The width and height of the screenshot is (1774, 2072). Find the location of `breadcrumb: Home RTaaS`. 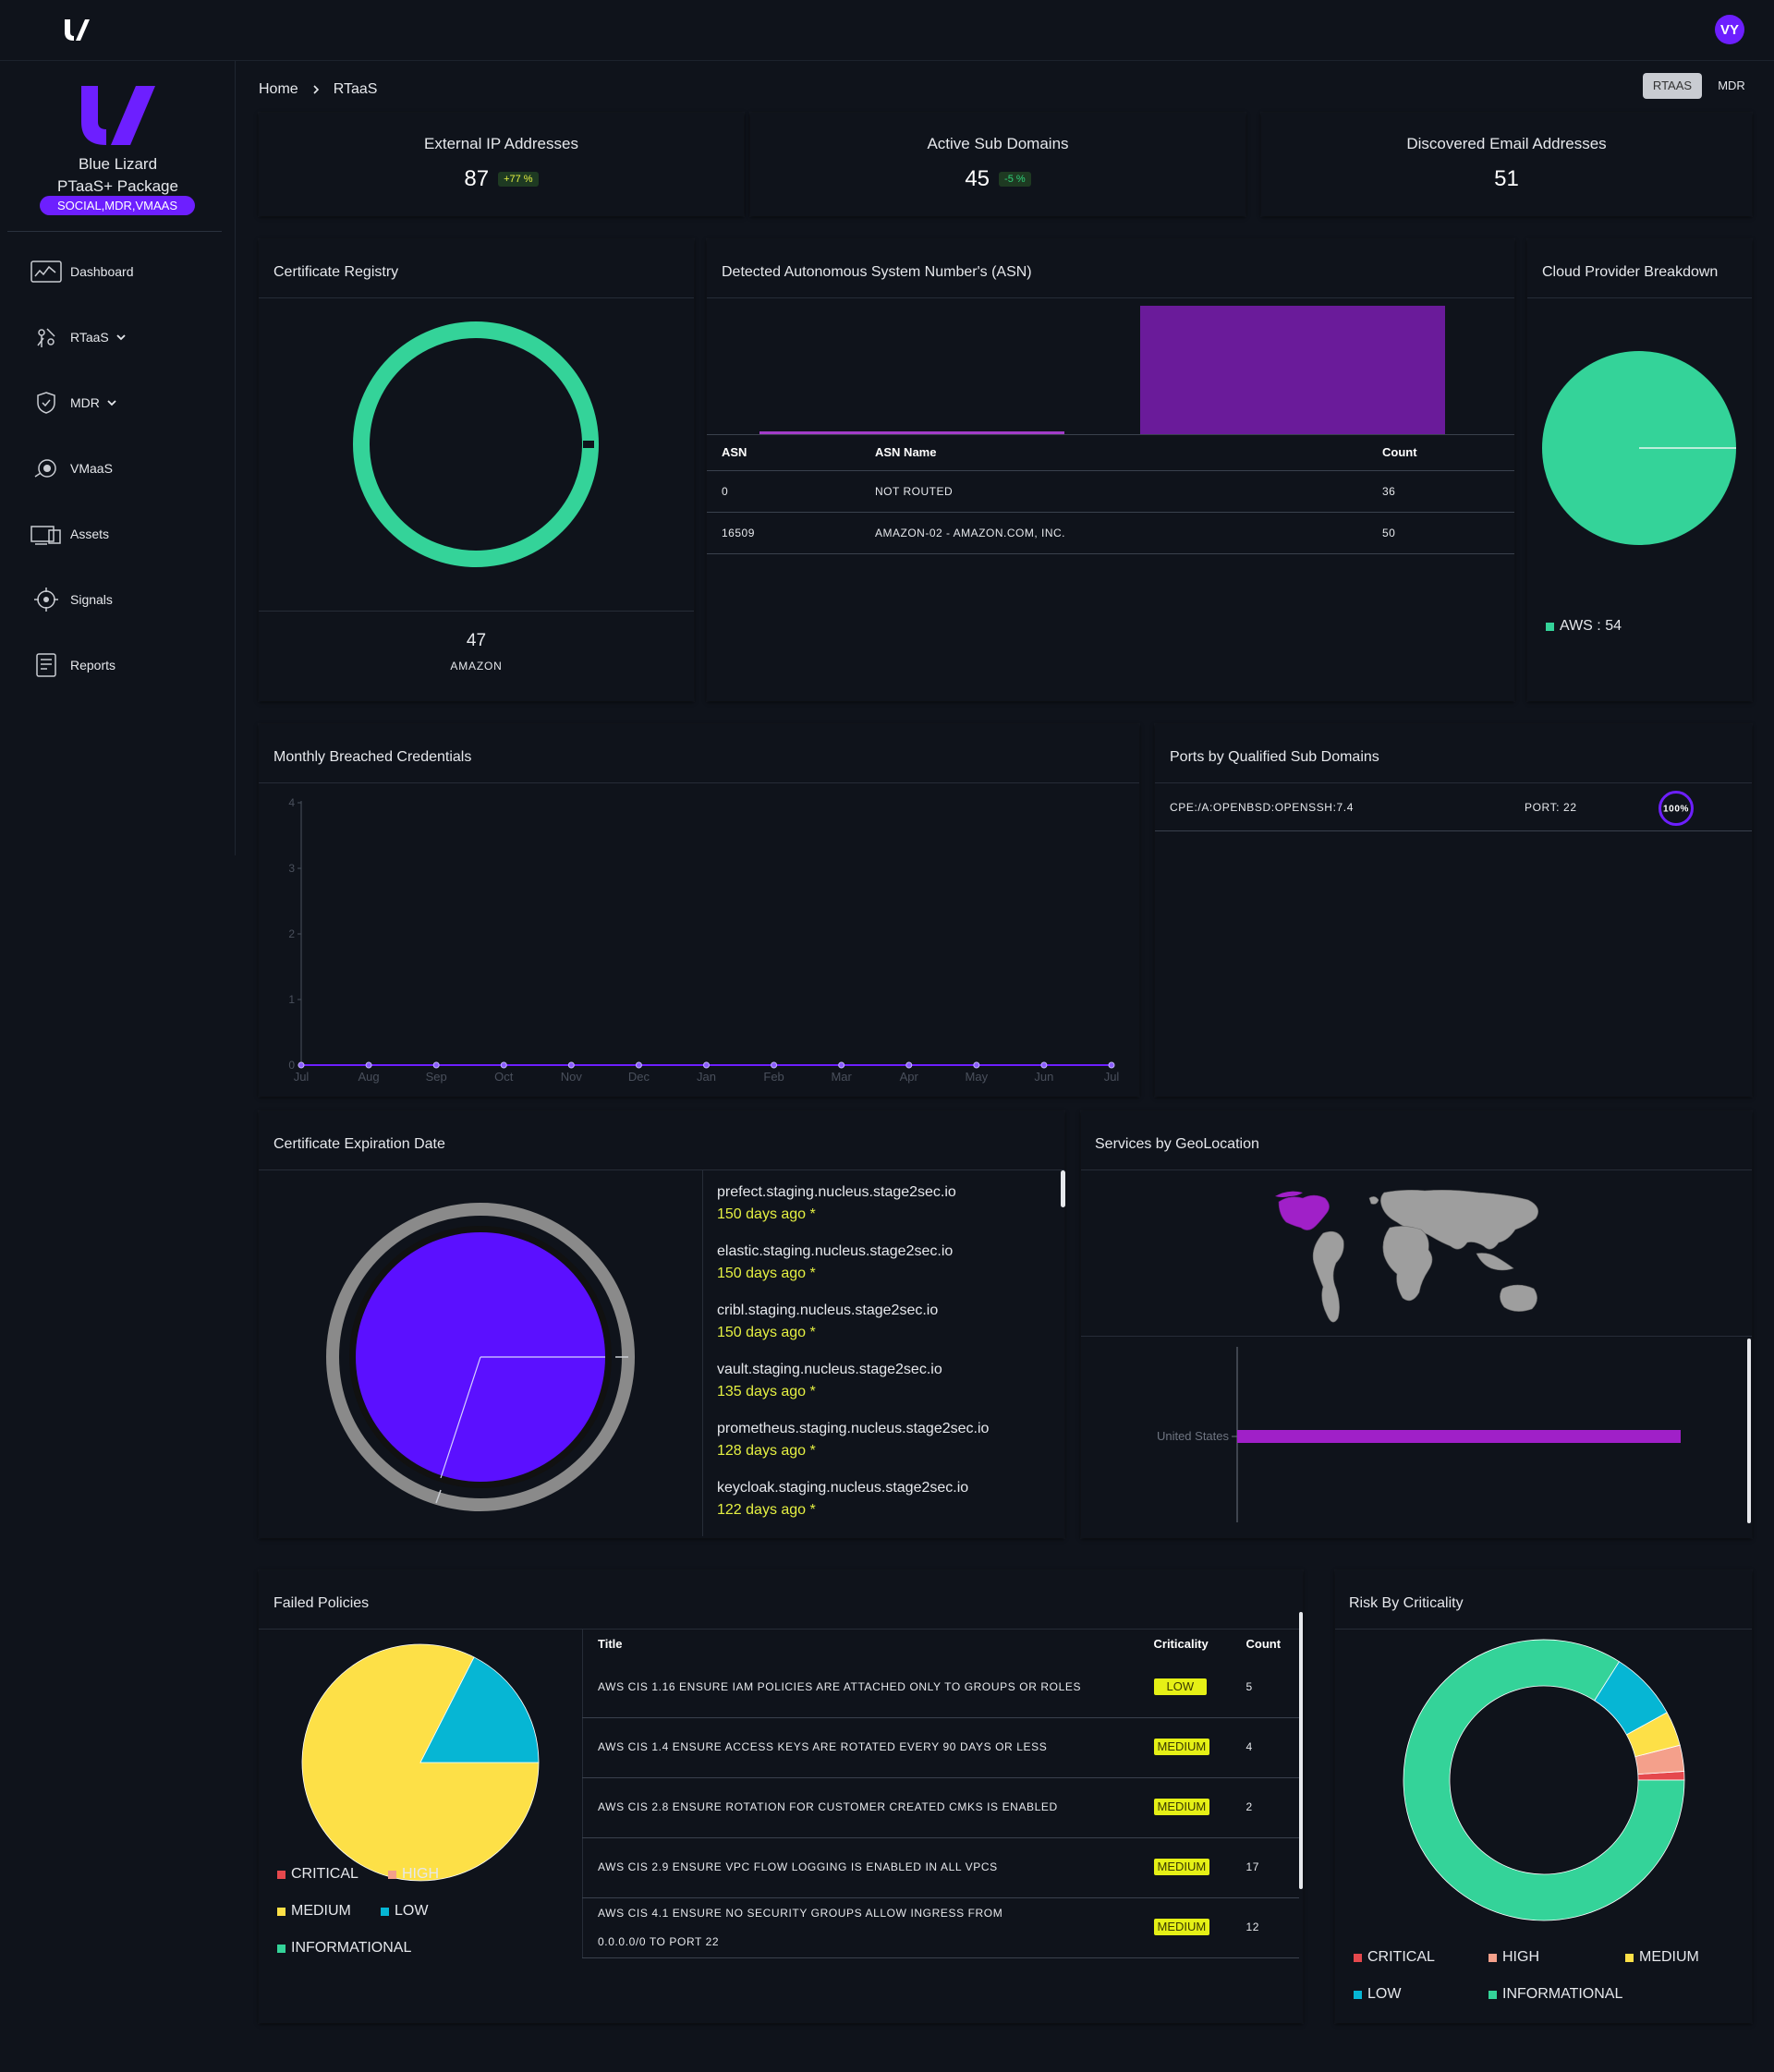

breadcrumb: Home RTaaS is located at coordinates (318, 89).